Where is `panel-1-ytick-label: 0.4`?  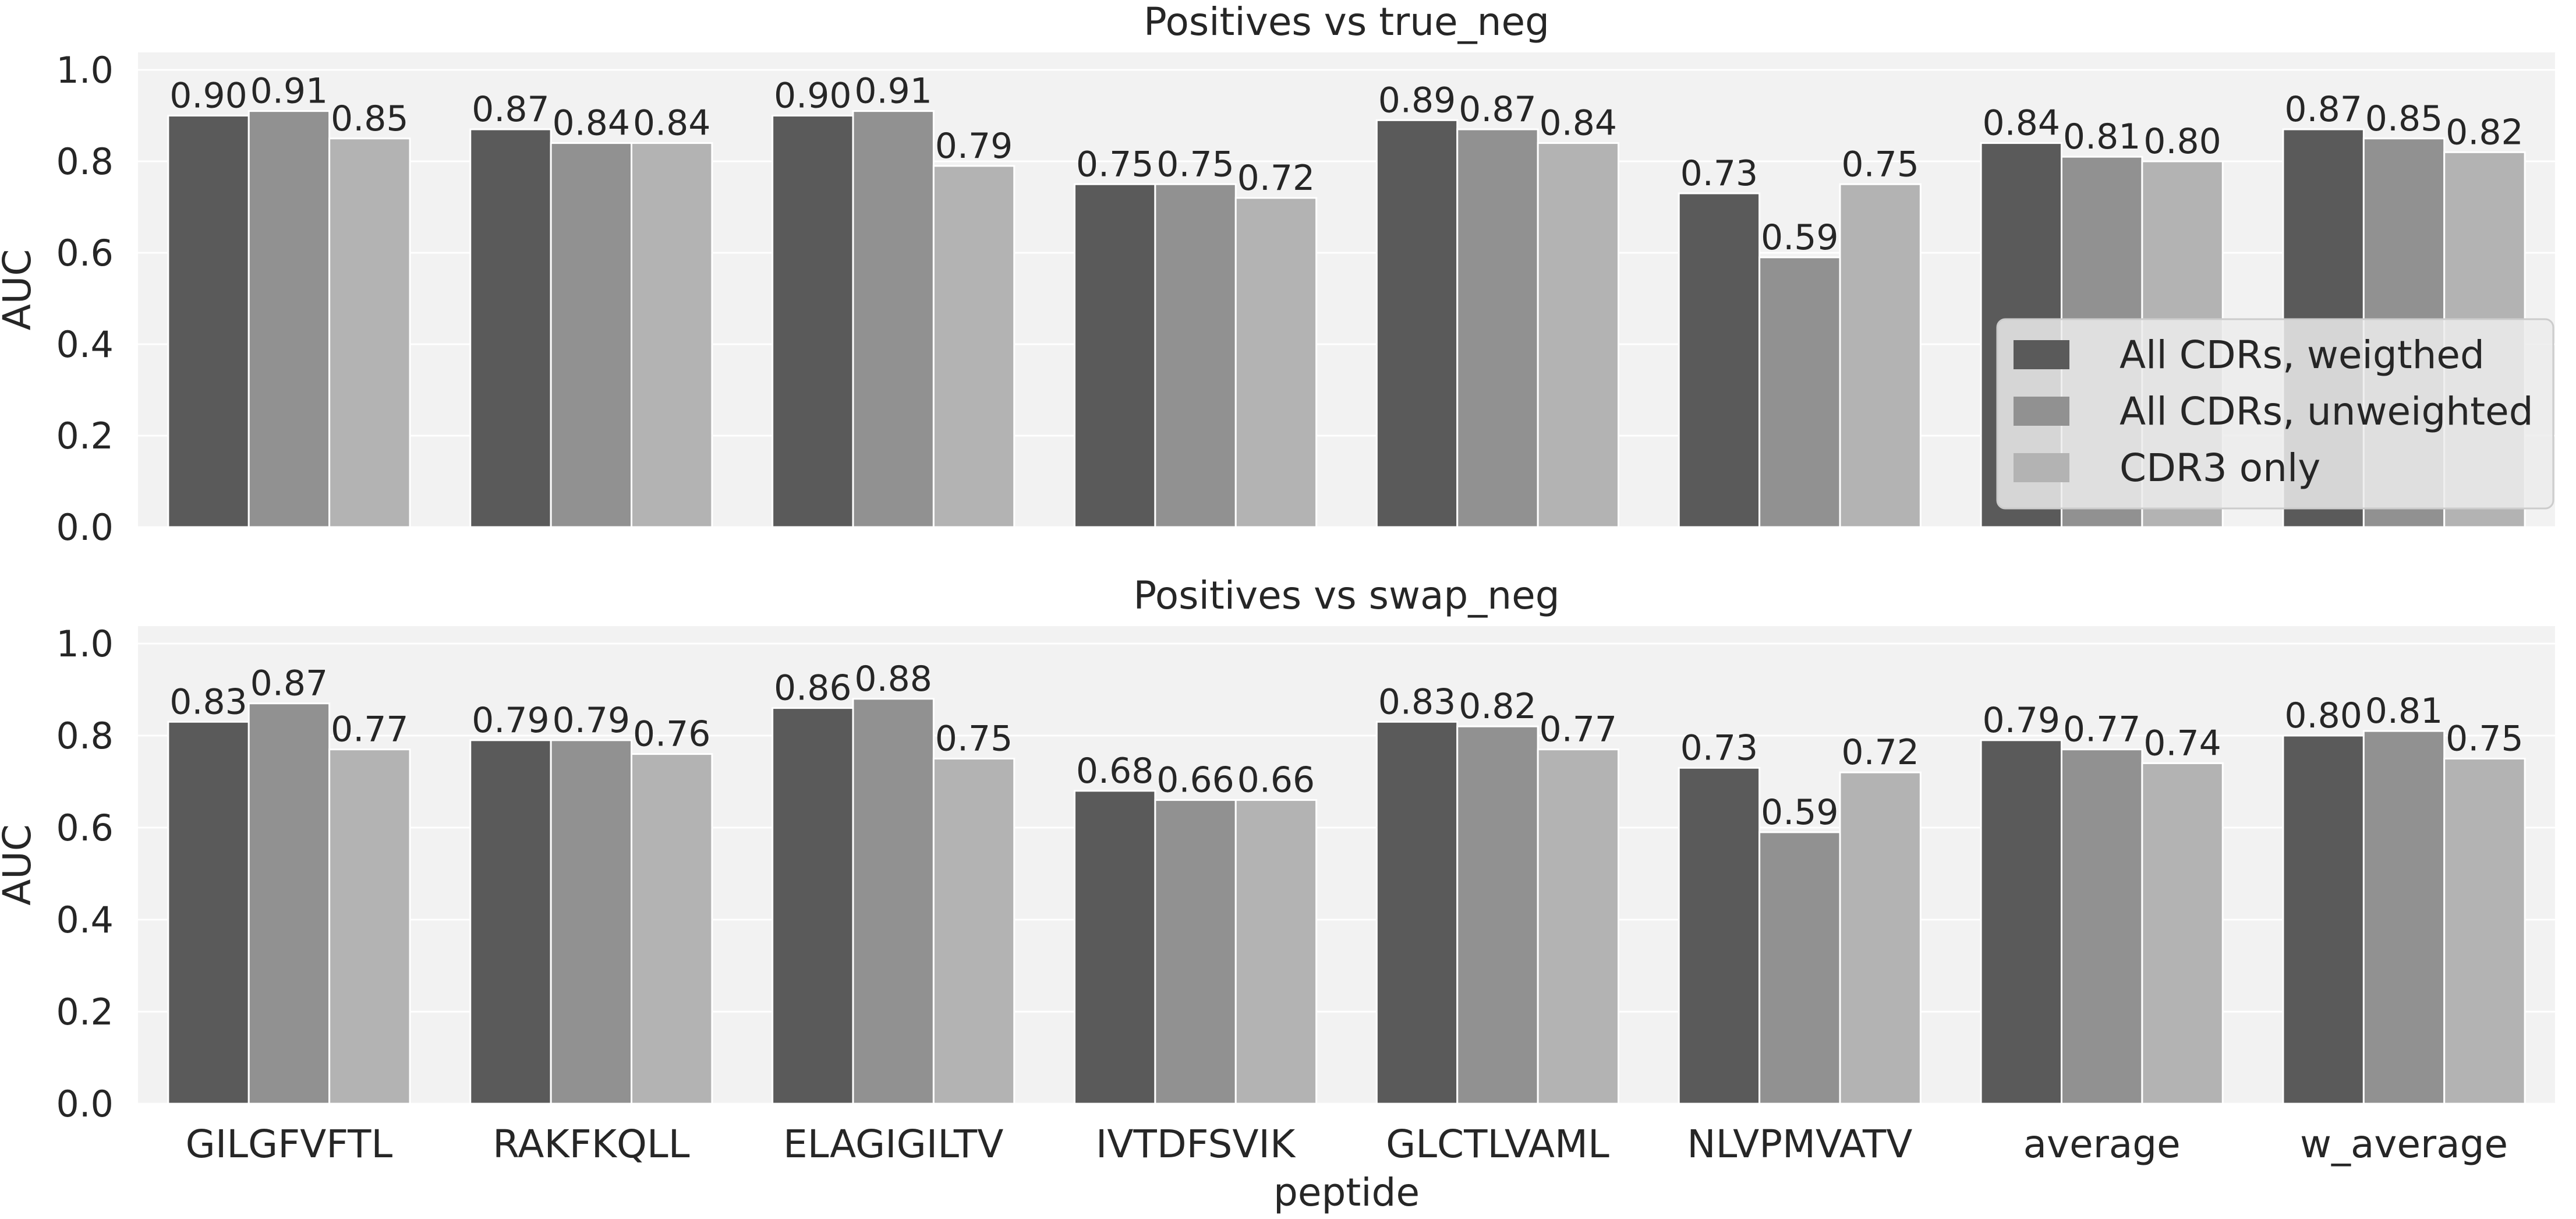
panel-1-ytick-label: 0.4 is located at coordinates (85, 920).